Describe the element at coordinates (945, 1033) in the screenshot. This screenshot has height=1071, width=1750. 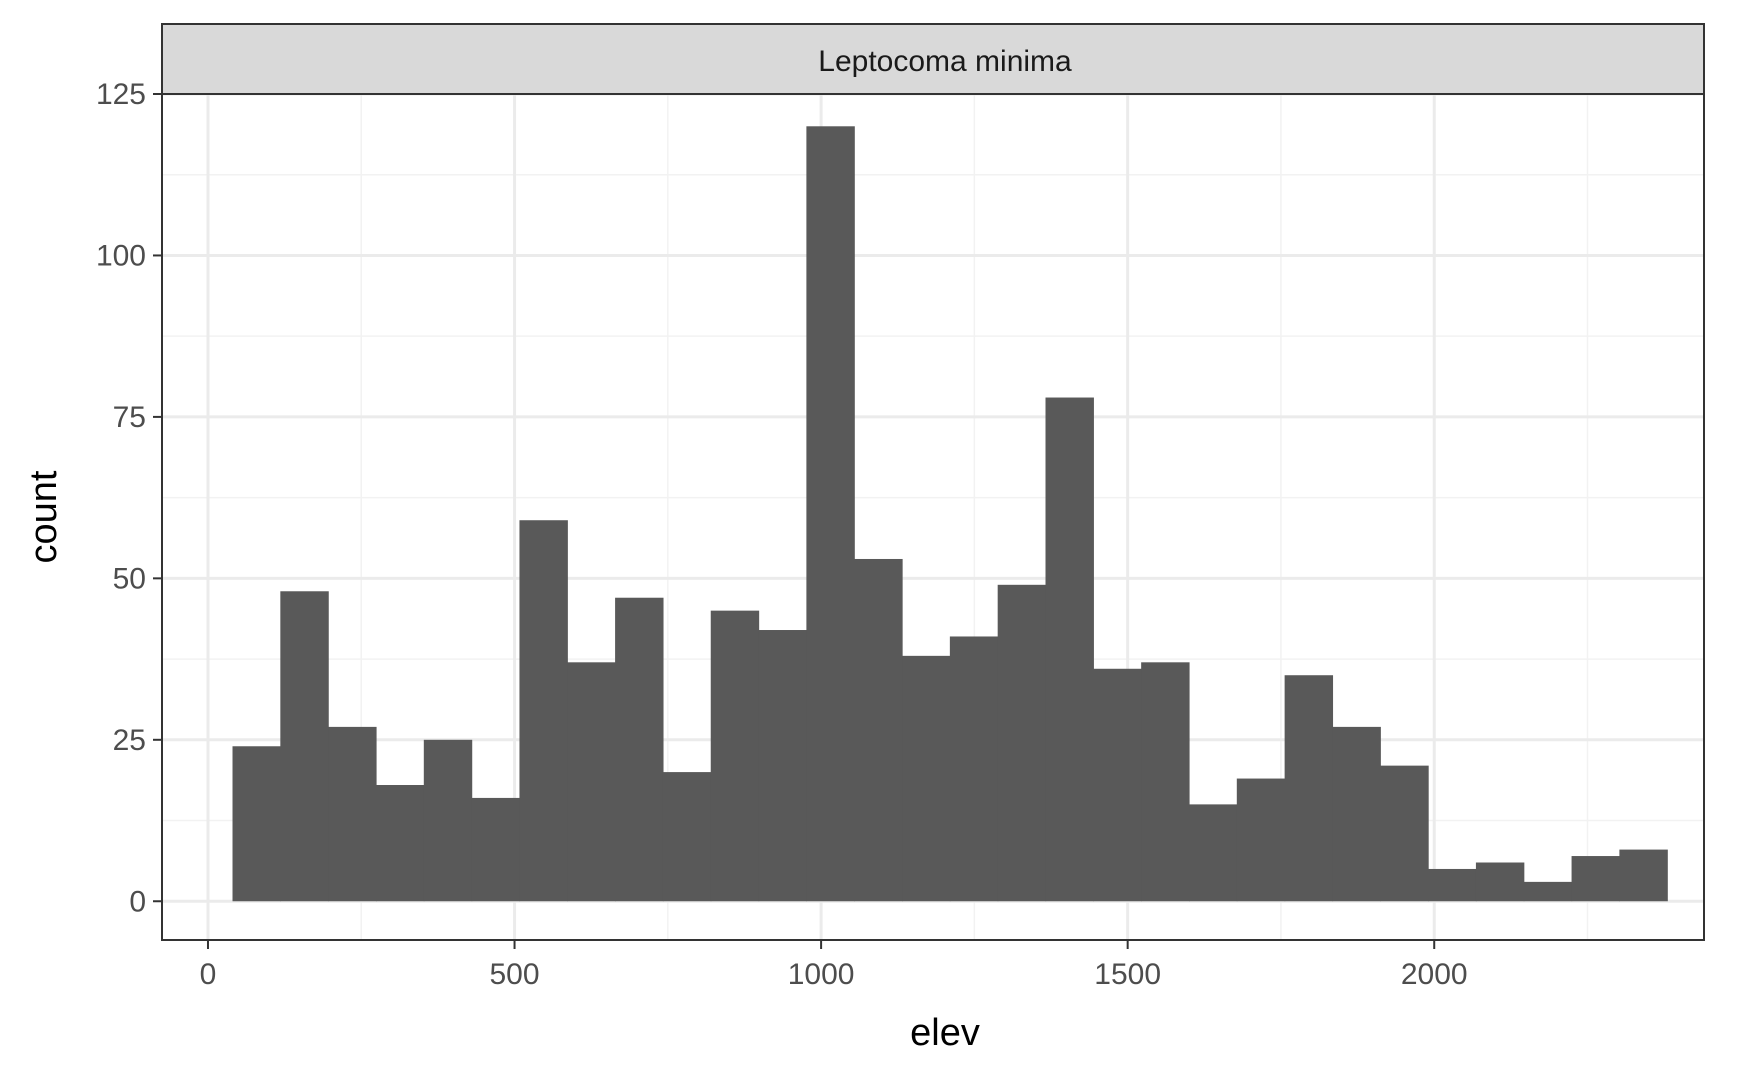
I see `x-axis-title: elev` at that location.